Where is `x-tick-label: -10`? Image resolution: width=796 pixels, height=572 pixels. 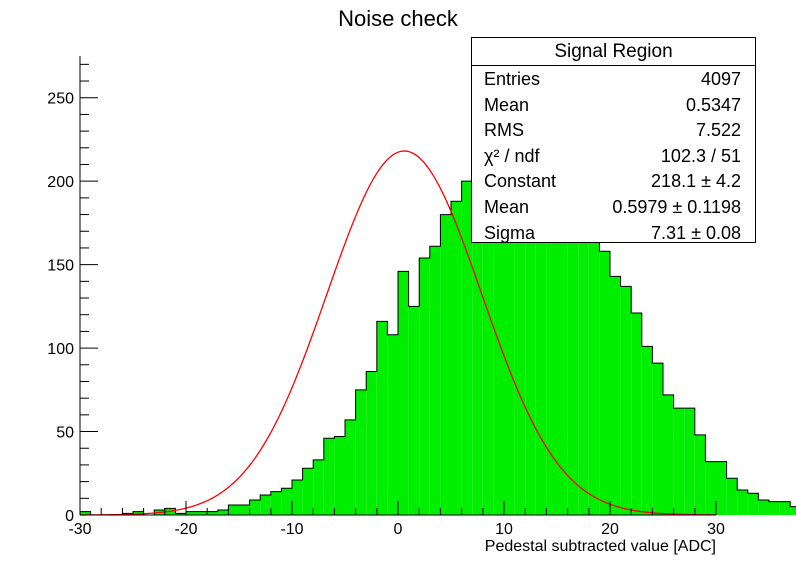
x-tick-label: -10 is located at coordinates (291, 529).